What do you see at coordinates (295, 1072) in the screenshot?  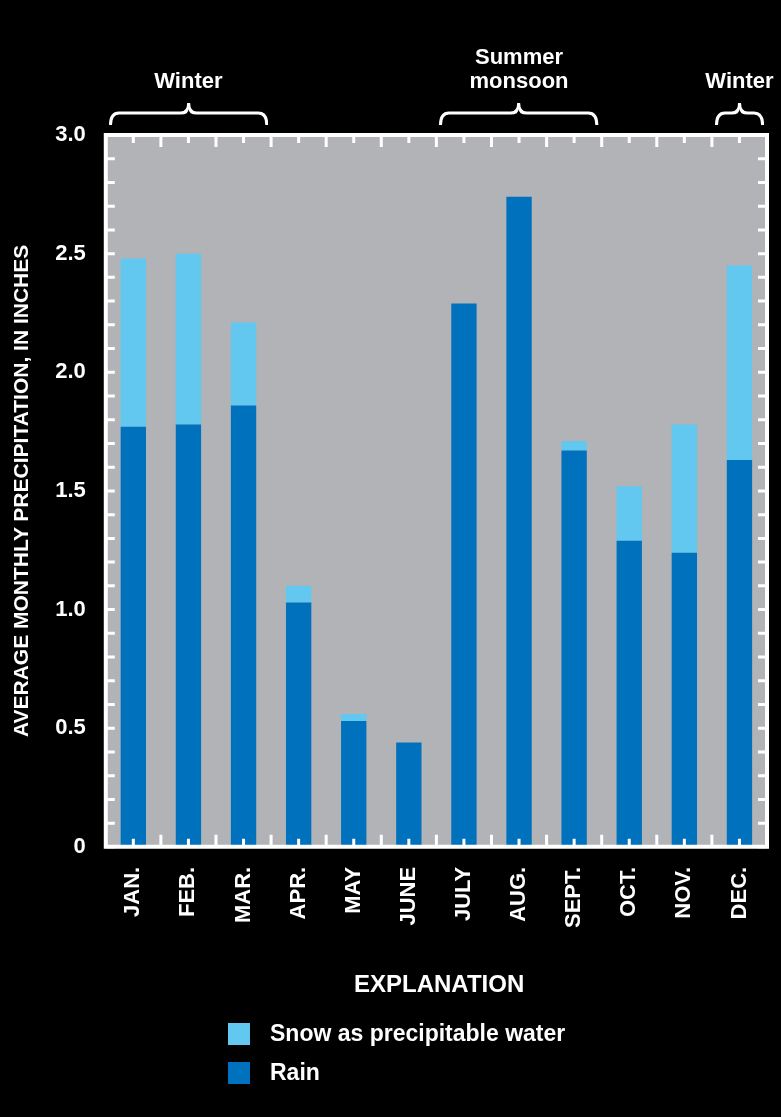 I see `legend-label: Rain` at bounding box center [295, 1072].